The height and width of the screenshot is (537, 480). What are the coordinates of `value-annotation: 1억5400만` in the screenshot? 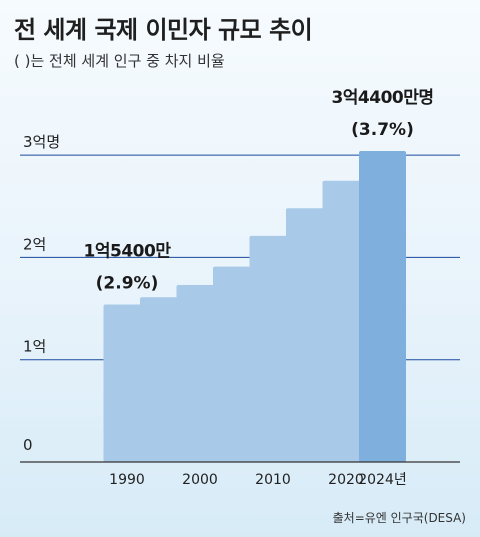 It's located at (128, 251).